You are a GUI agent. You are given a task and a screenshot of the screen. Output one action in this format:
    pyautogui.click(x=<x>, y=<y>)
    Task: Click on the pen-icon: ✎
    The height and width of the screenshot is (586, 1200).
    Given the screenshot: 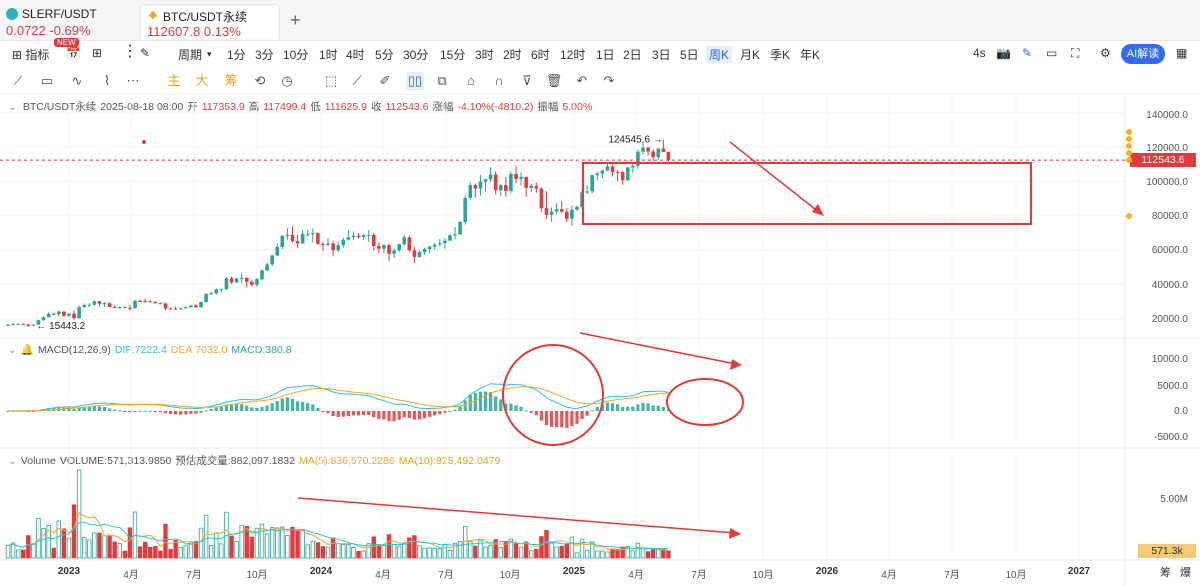 What is the action you would take?
    pyautogui.click(x=1027, y=53)
    